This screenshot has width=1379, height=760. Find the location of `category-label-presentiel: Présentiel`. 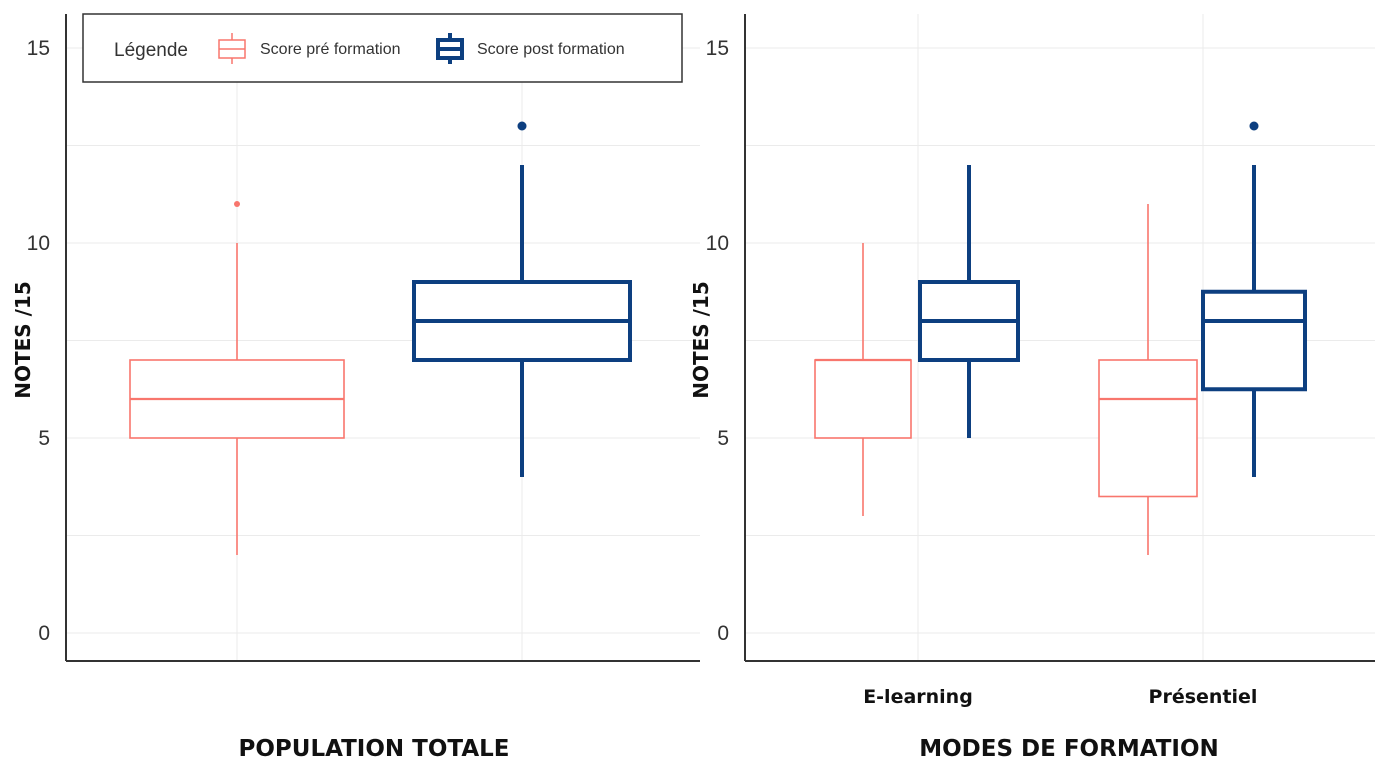

category-label-presentiel: Présentiel is located at coordinates (1203, 697).